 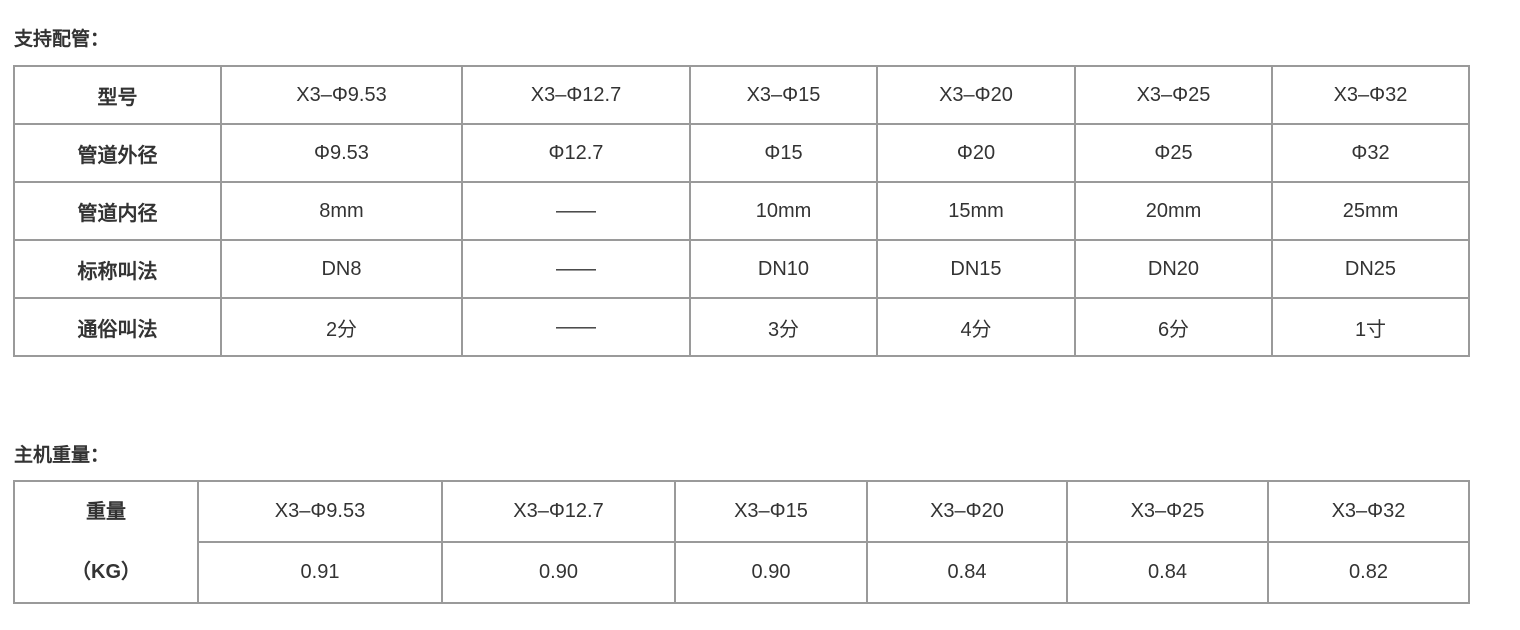 What do you see at coordinates (558, 511) in the screenshot?
I see `model-cell: X3–Φ12.7` at bounding box center [558, 511].